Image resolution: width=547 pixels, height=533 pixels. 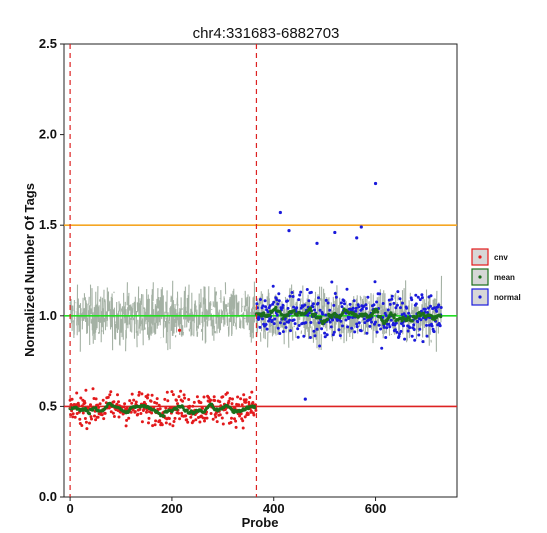 What do you see at coordinates (480, 257) in the screenshot?
I see `legend-dot-cnv` at bounding box center [480, 257].